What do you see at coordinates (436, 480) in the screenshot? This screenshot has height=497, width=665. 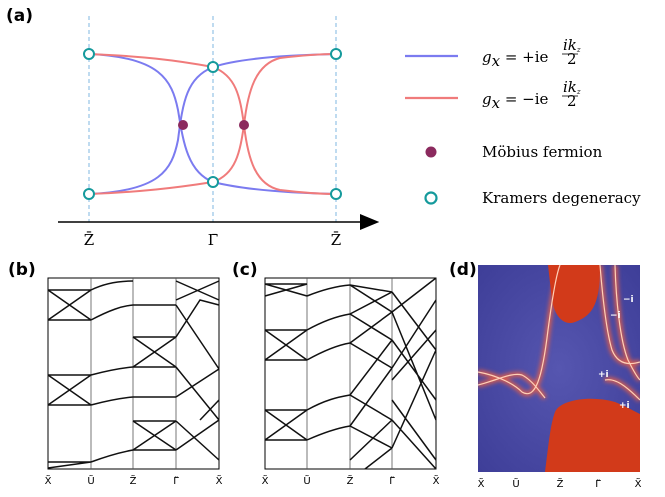 I see `c-tick-4: X̃` at bounding box center [436, 480].